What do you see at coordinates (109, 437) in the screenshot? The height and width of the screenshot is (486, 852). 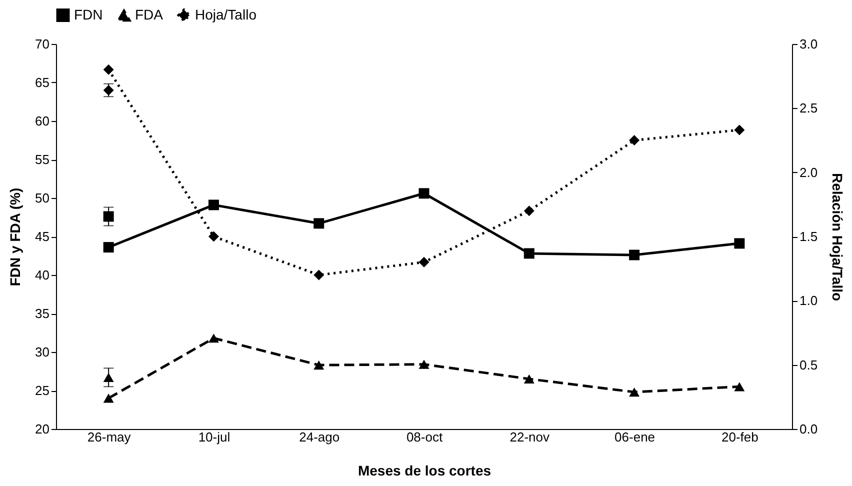 I see `x-tick-label: 26-may` at bounding box center [109, 437].